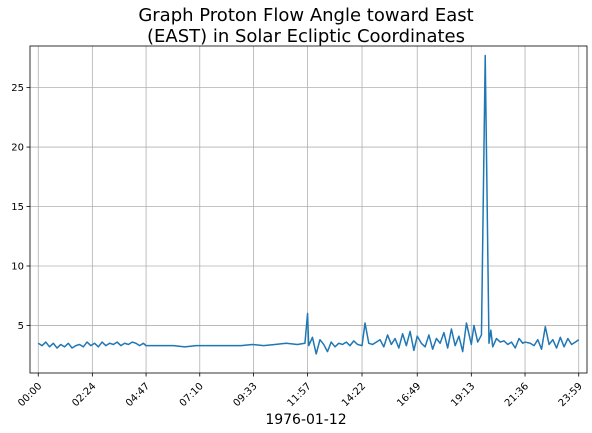 This screenshot has width=592, height=433. Describe the element at coordinates (305, 420) in the screenshot. I see `x-axis-label: 1976-01-12` at that location.